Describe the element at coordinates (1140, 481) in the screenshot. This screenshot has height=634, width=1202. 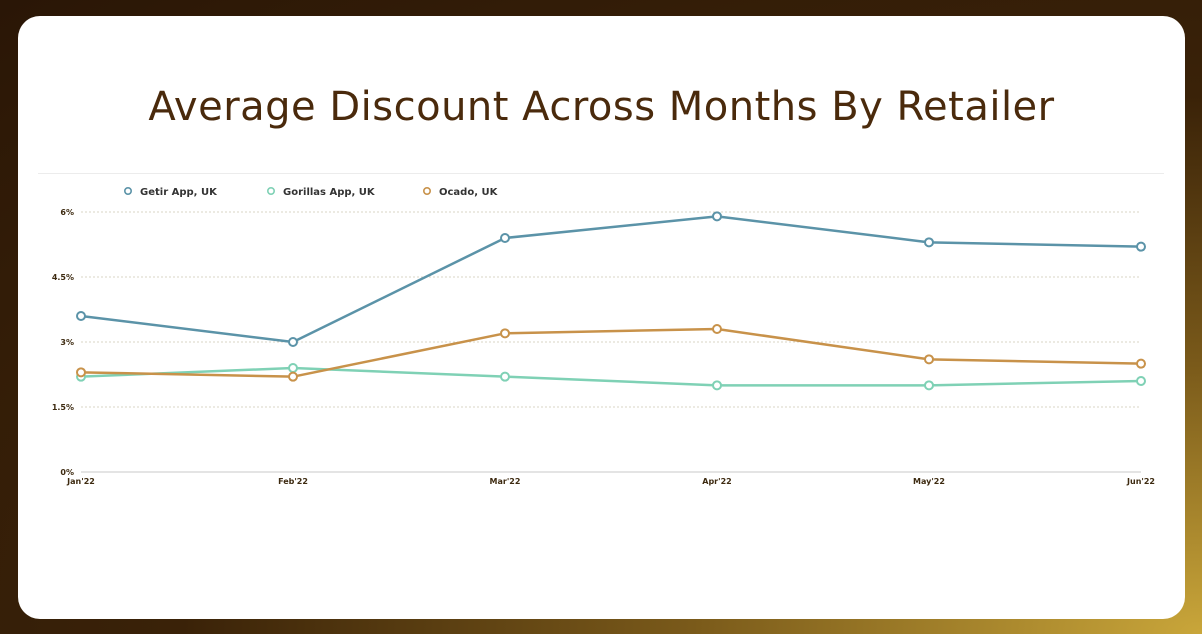
I see `x-tick-label: Jun'22` at that location.